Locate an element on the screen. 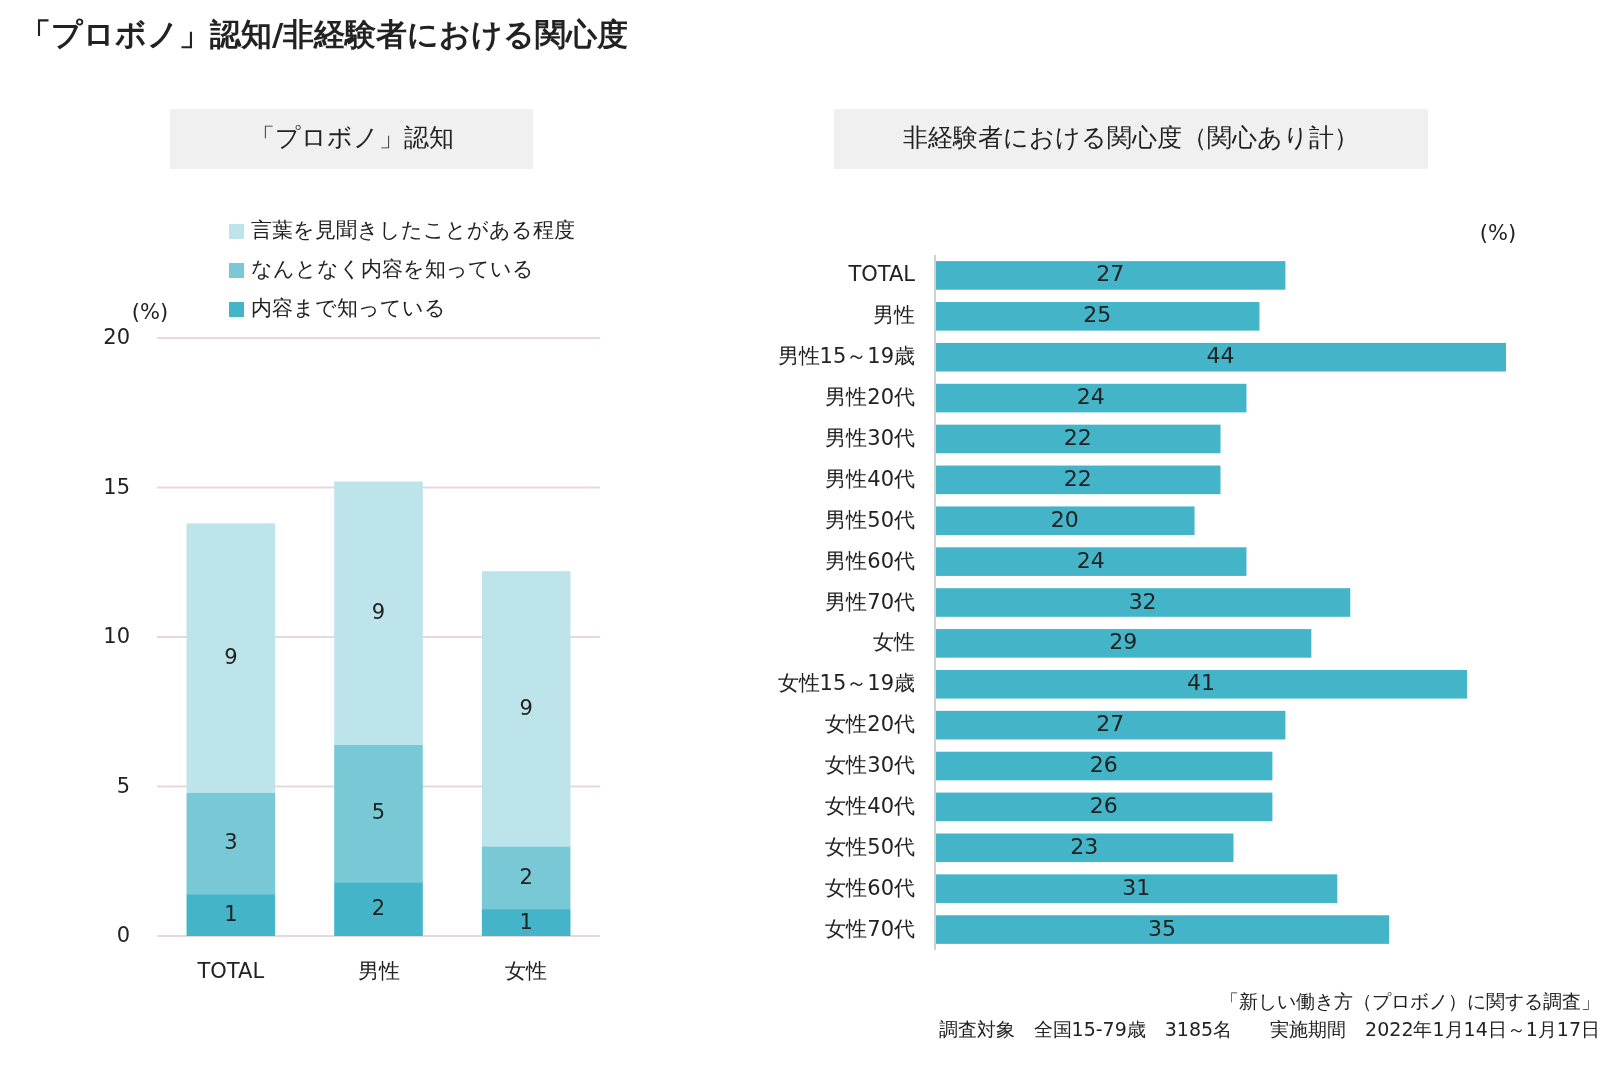 The image size is (1624, 1085). data-label: 23 is located at coordinates (1084, 846).